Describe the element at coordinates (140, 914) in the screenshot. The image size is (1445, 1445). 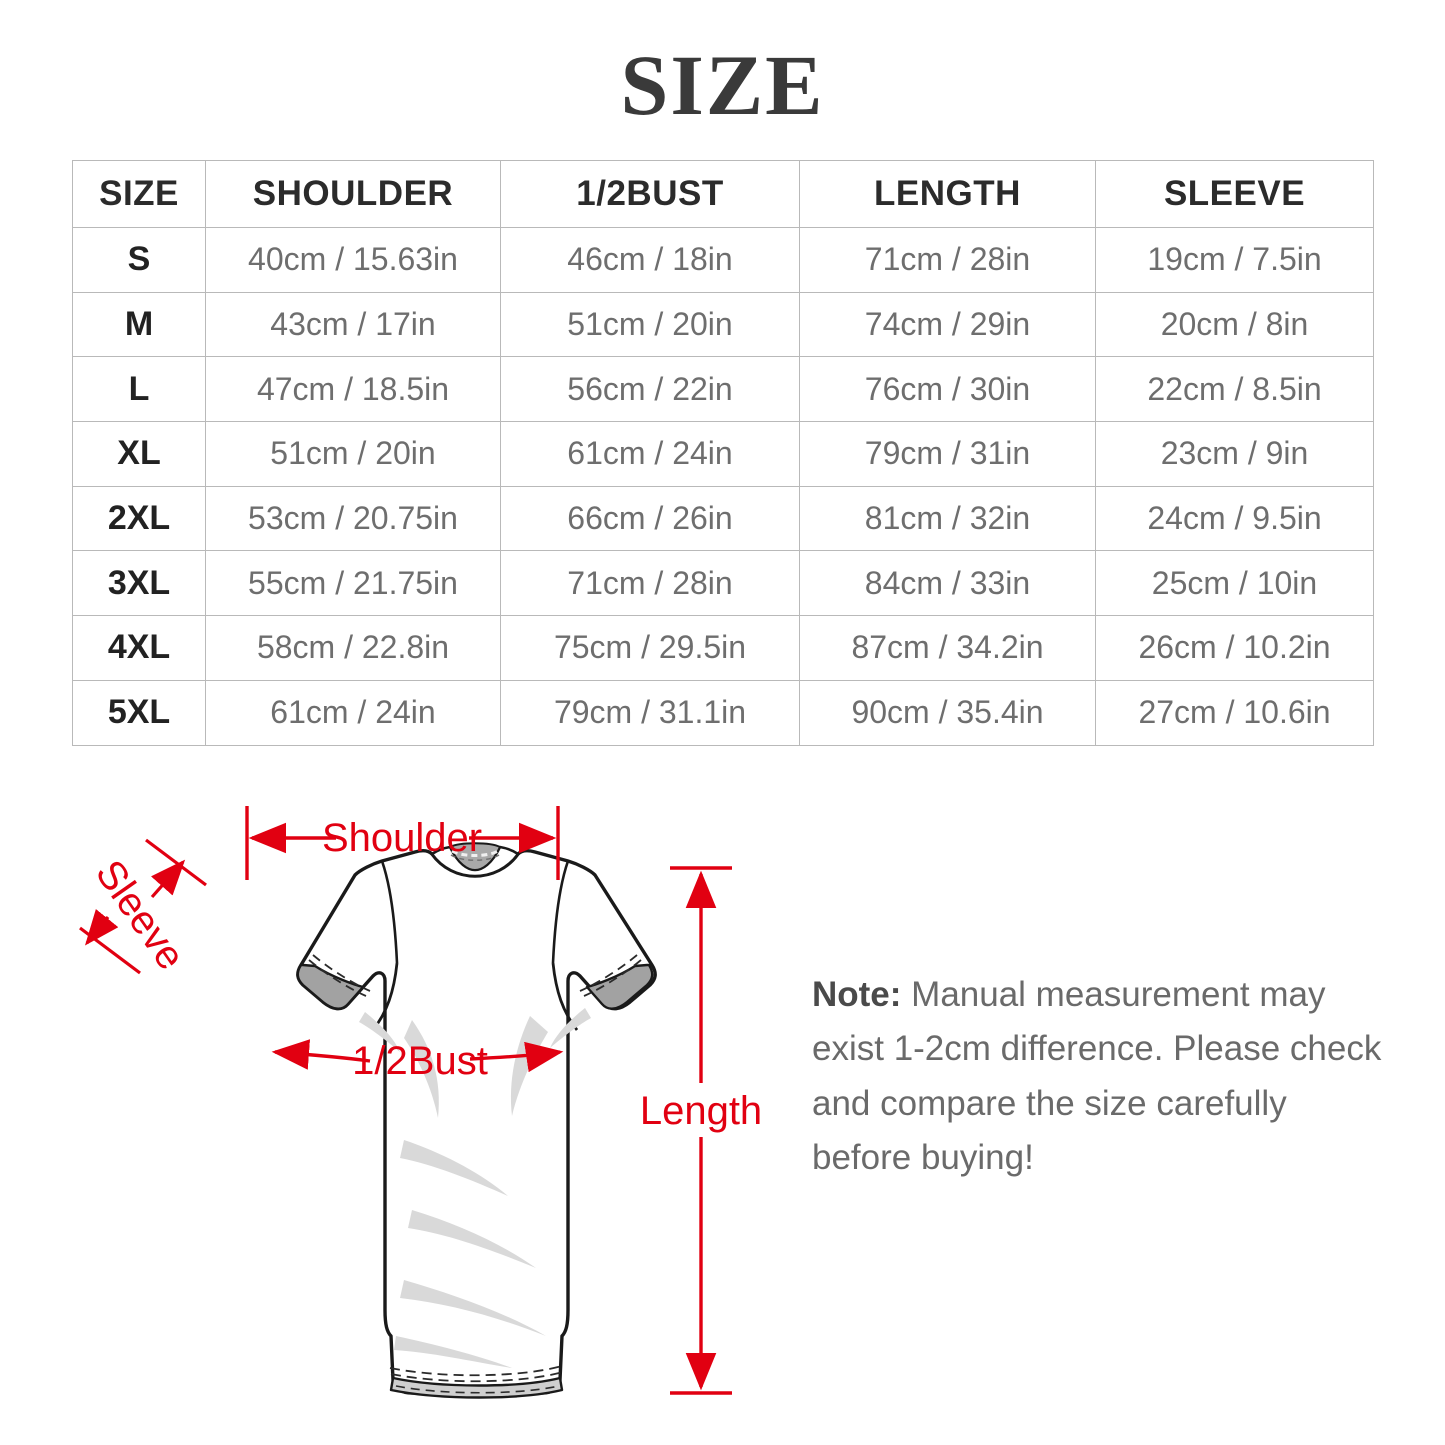
I see `sleeve-label: Sleeve` at that location.